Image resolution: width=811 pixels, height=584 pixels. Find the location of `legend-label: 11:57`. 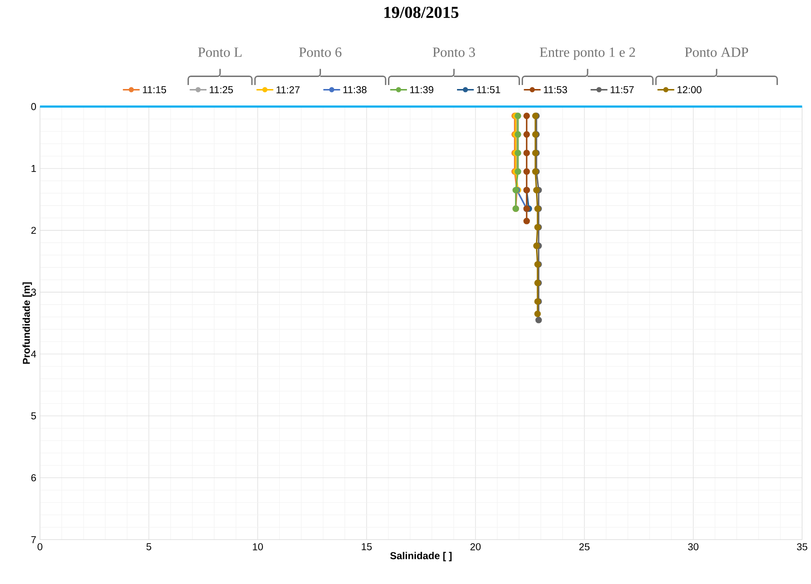

legend-label: 11:57 is located at coordinates (622, 90).